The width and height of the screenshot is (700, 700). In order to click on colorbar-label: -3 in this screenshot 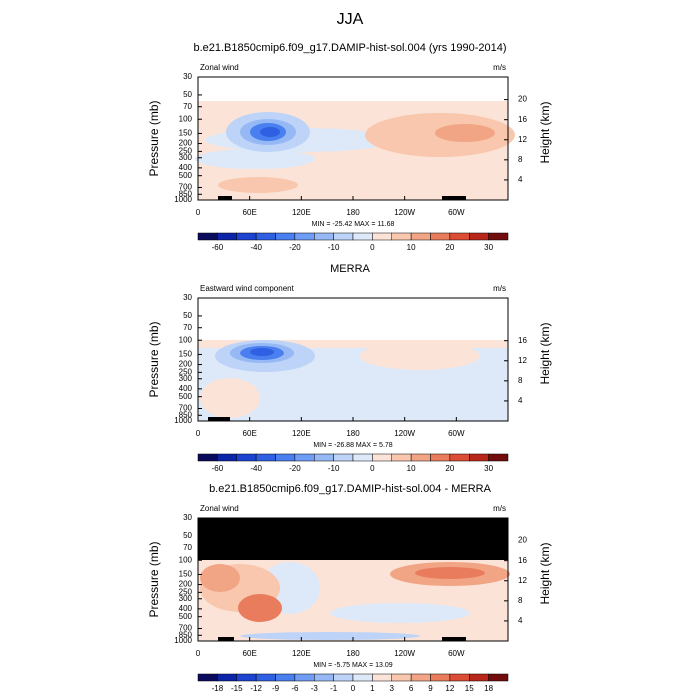, I will do `click(315, 688)`.